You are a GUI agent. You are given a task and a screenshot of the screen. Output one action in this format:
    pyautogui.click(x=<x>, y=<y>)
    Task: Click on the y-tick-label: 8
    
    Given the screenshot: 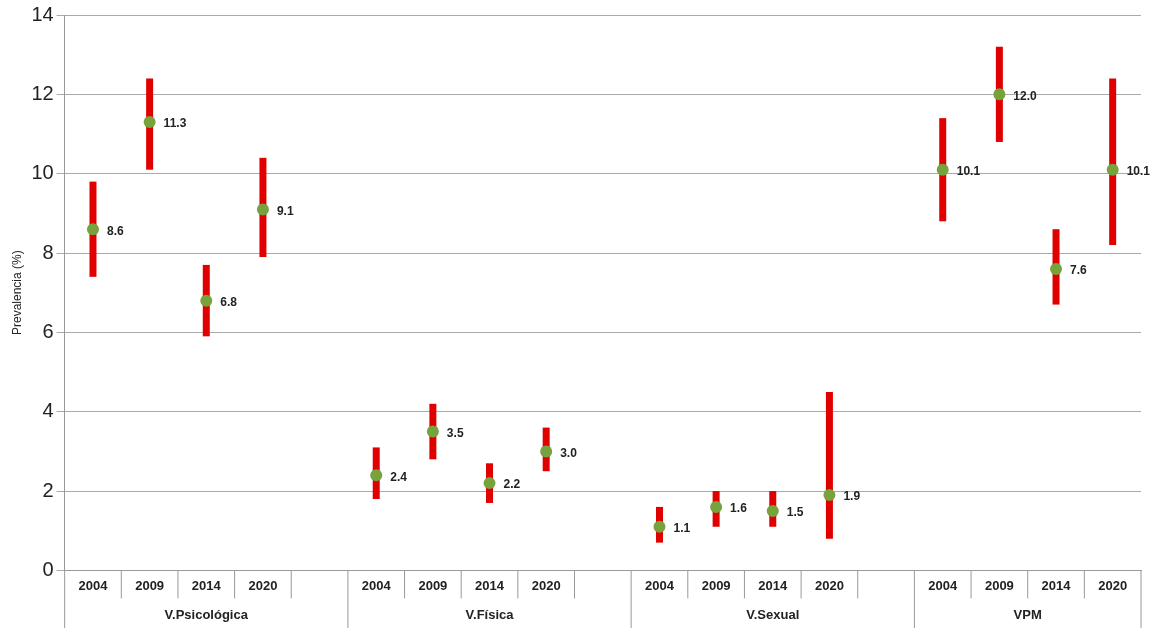 What is the action you would take?
    pyautogui.click(x=48, y=251)
    